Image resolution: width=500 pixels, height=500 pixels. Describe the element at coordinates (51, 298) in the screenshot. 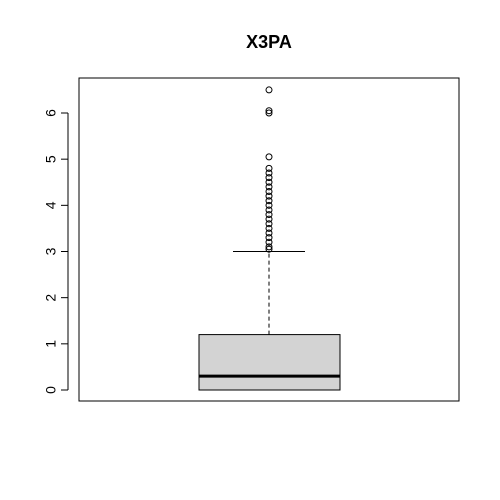

I see `y-tick-label: 2` at that location.